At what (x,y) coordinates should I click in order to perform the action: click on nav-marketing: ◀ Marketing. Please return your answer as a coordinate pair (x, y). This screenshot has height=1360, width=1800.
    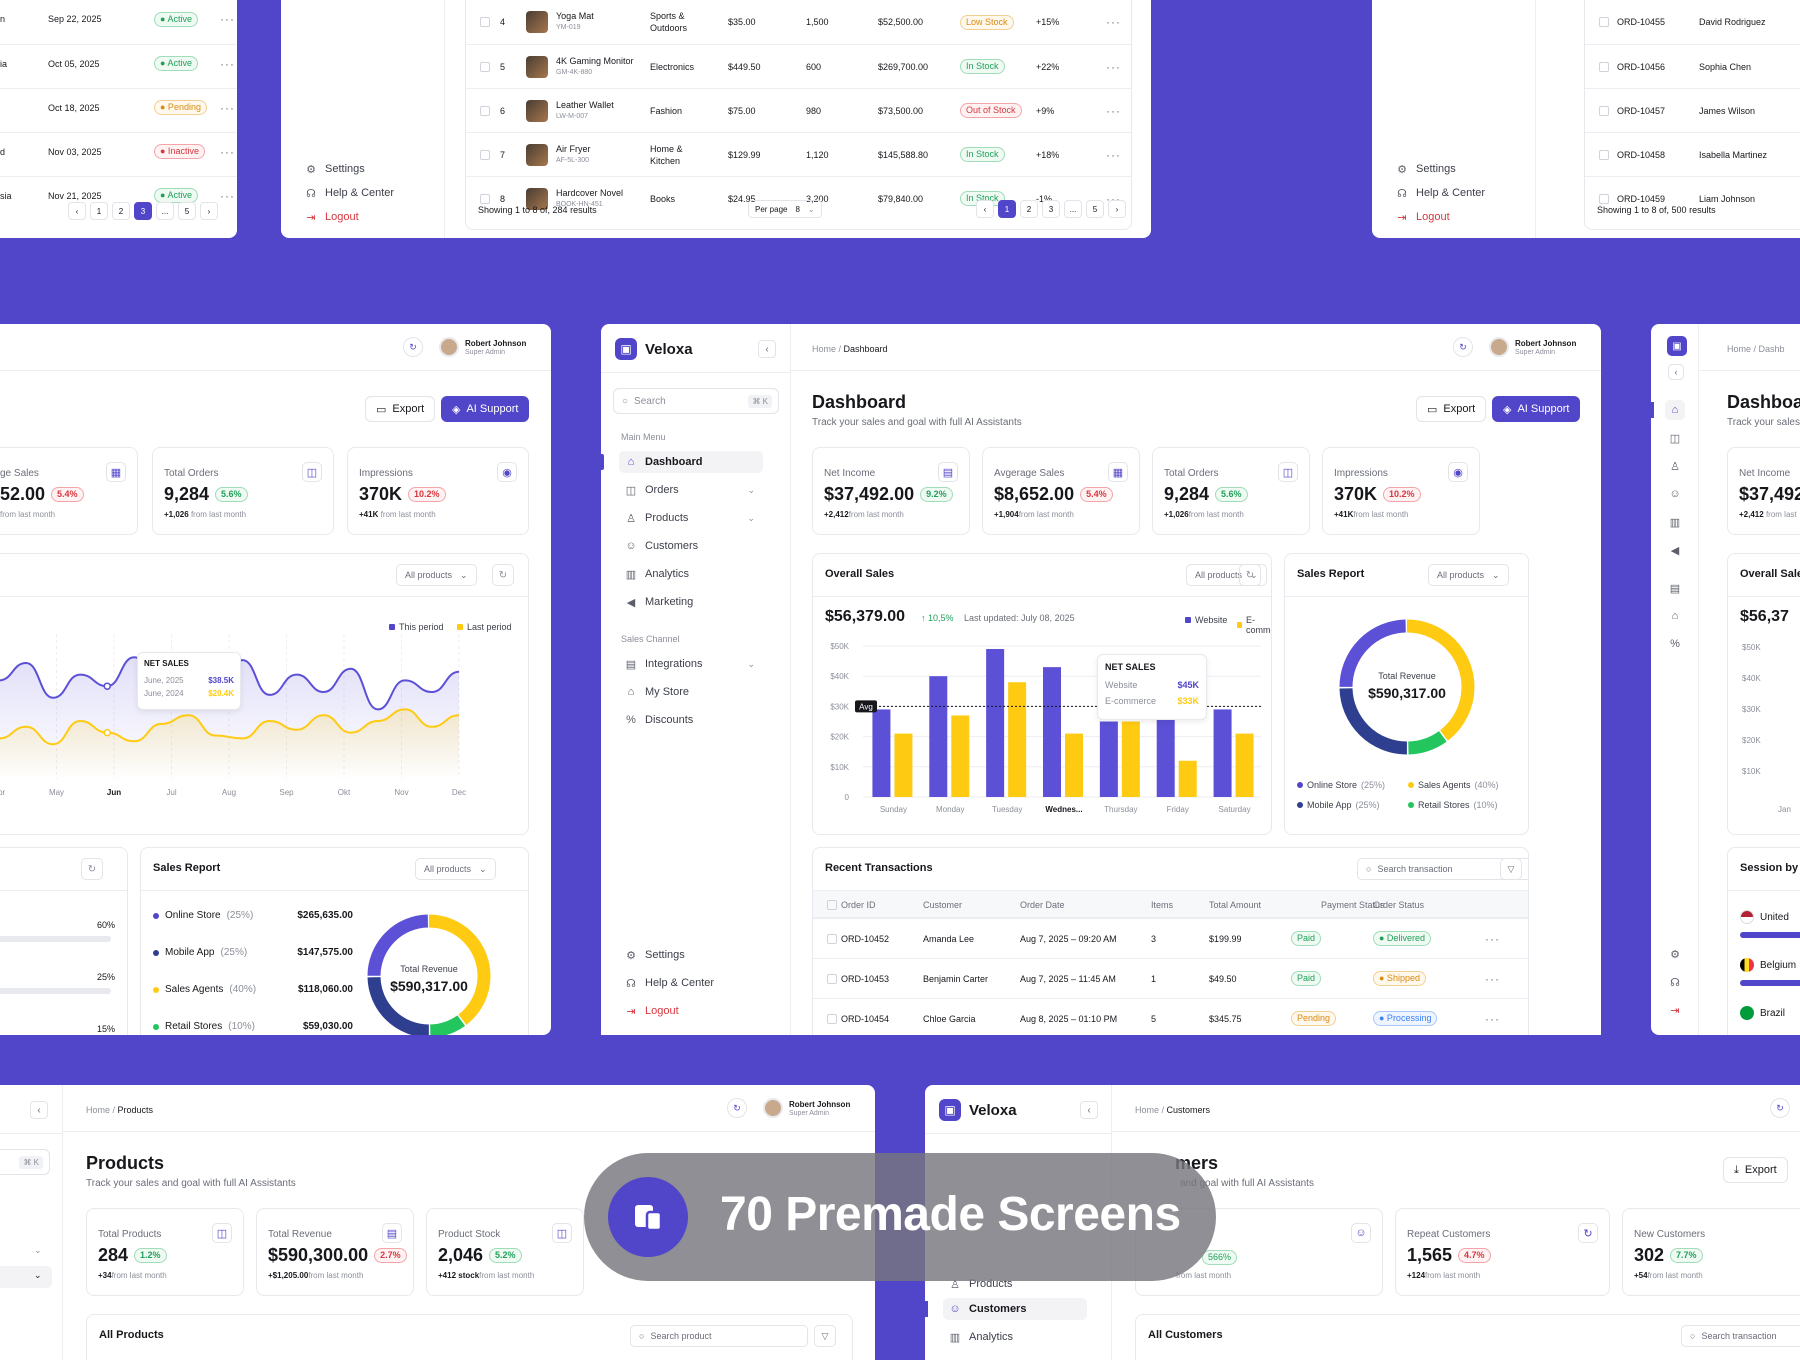
    Looking at the image, I should click on (660, 602).